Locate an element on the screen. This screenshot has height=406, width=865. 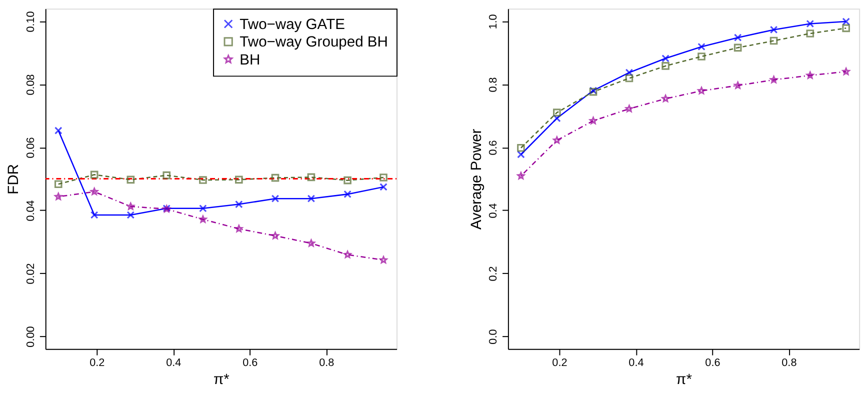
y-tick-label: 0.00 is located at coordinates (31, 337).